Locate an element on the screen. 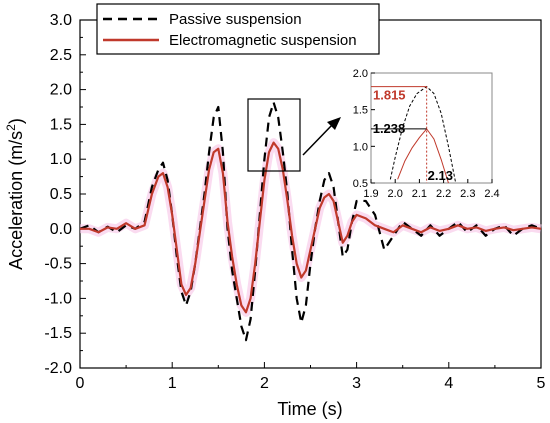 This screenshot has width=550, height=423. y-axis-title-sup: 2 is located at coordinates (11, 127).